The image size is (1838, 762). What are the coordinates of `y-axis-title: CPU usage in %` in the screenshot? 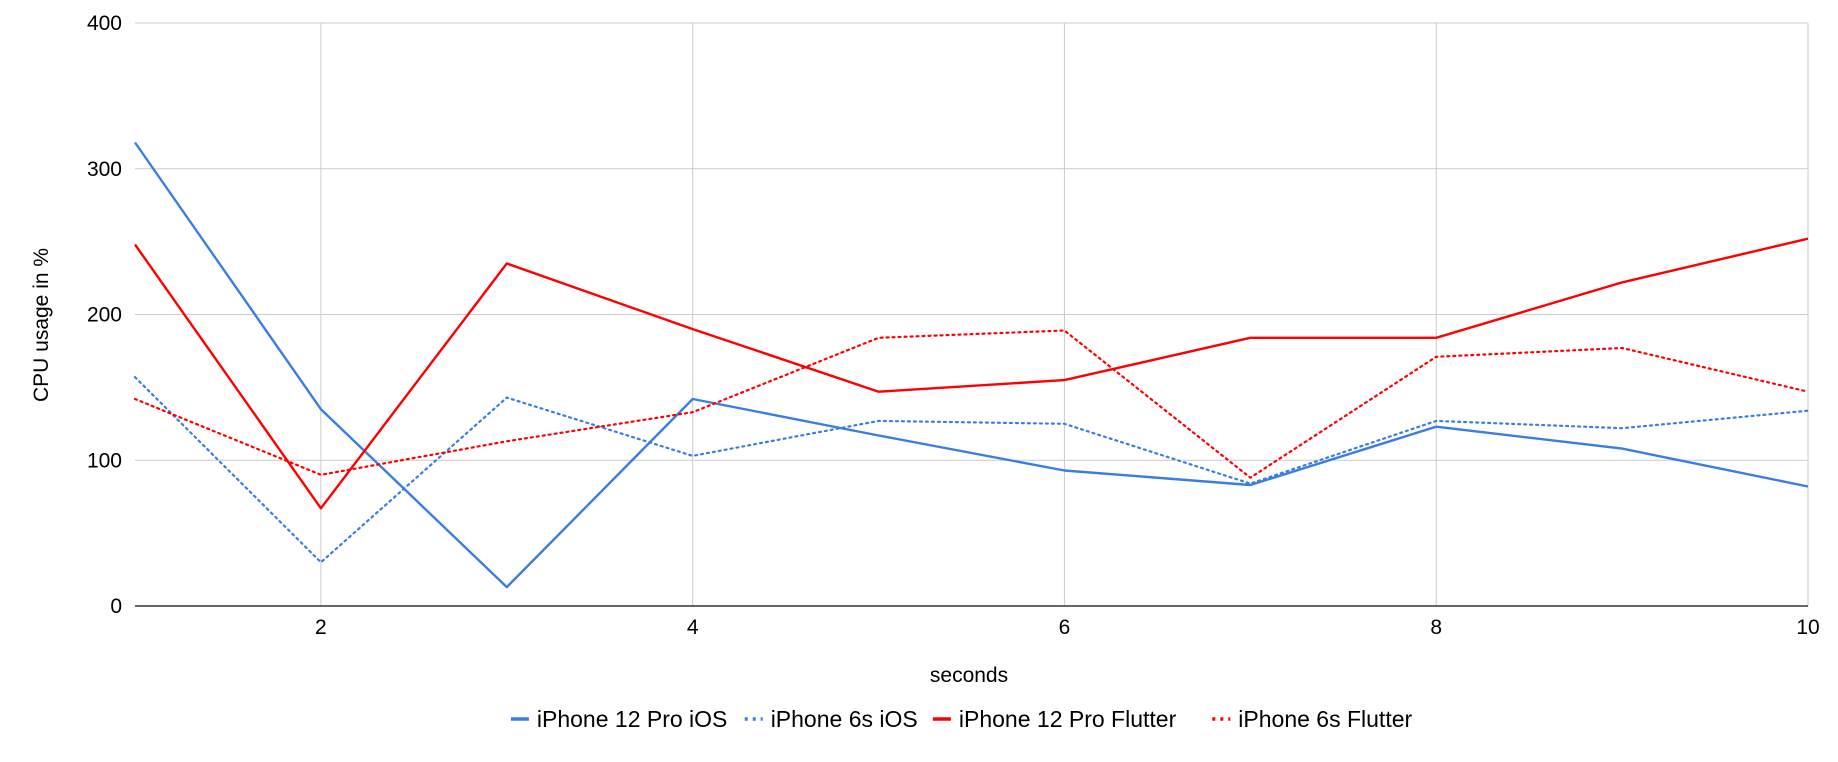 It's located at (41, 325).